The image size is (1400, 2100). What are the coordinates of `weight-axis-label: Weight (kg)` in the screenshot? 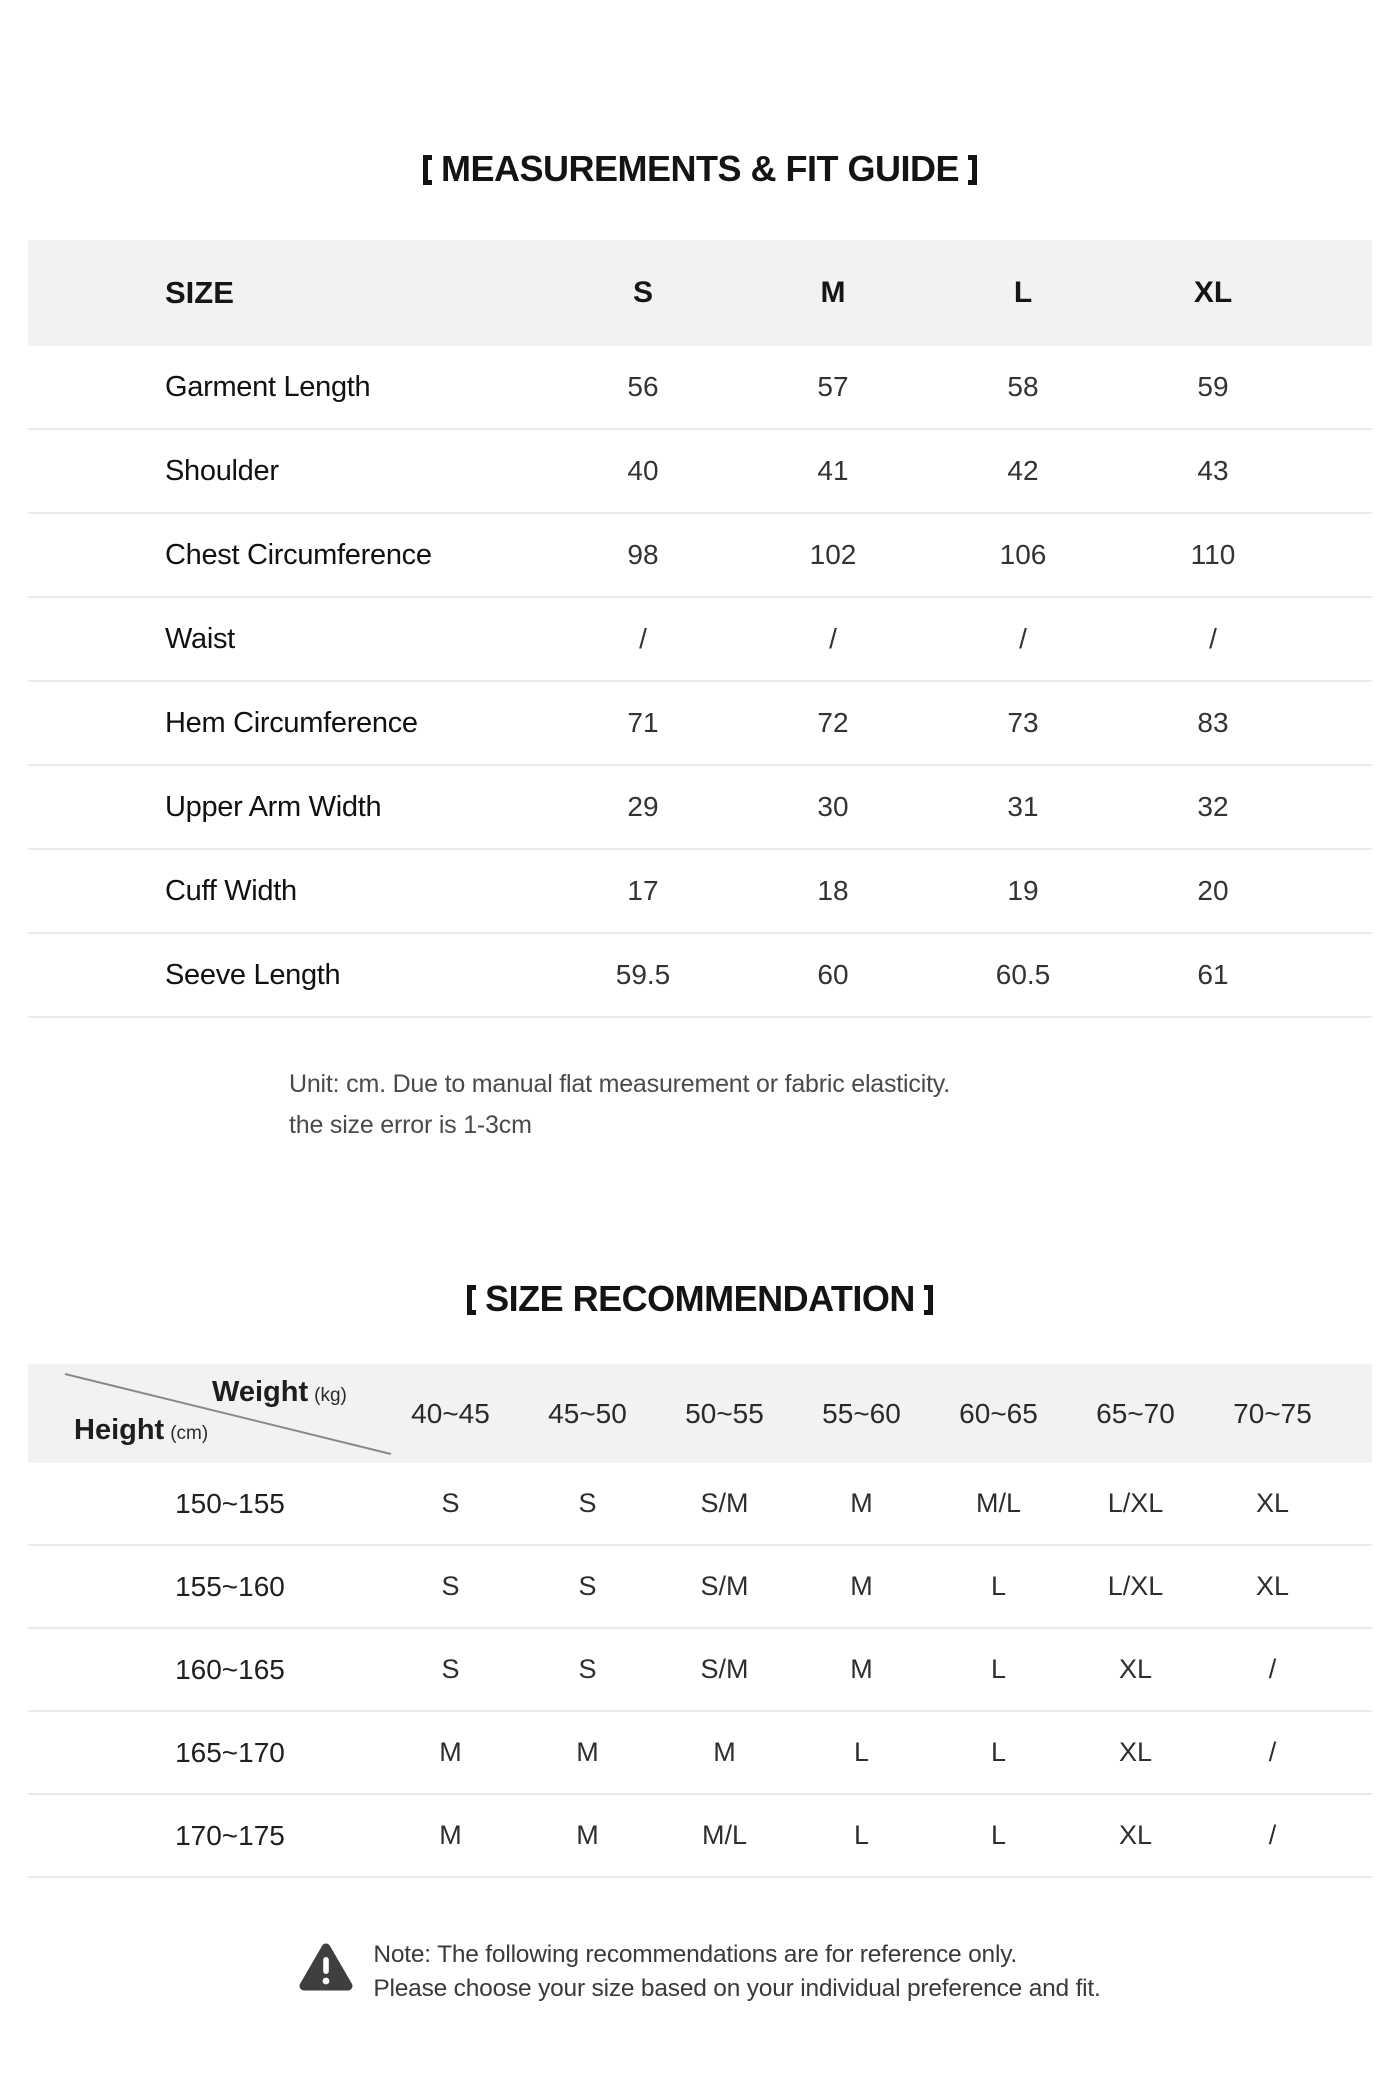 It's located at (279, 1392).